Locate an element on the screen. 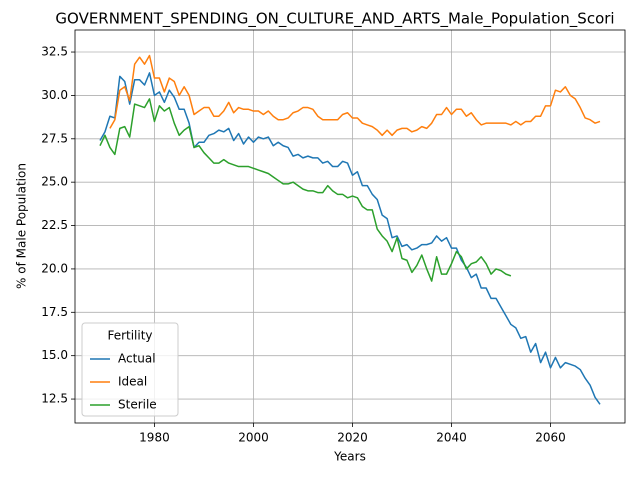  y-tick-label: 25.0 is located at coordinates (54, 182).